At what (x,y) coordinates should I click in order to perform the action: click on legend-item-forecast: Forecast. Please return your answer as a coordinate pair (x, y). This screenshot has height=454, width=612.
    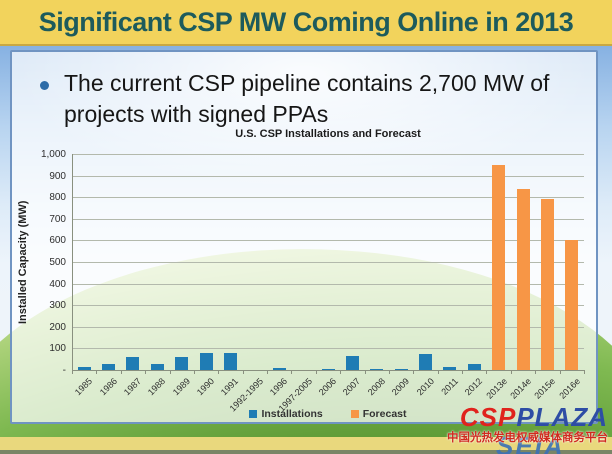
    Looking at the image, I should click on (378, 414).